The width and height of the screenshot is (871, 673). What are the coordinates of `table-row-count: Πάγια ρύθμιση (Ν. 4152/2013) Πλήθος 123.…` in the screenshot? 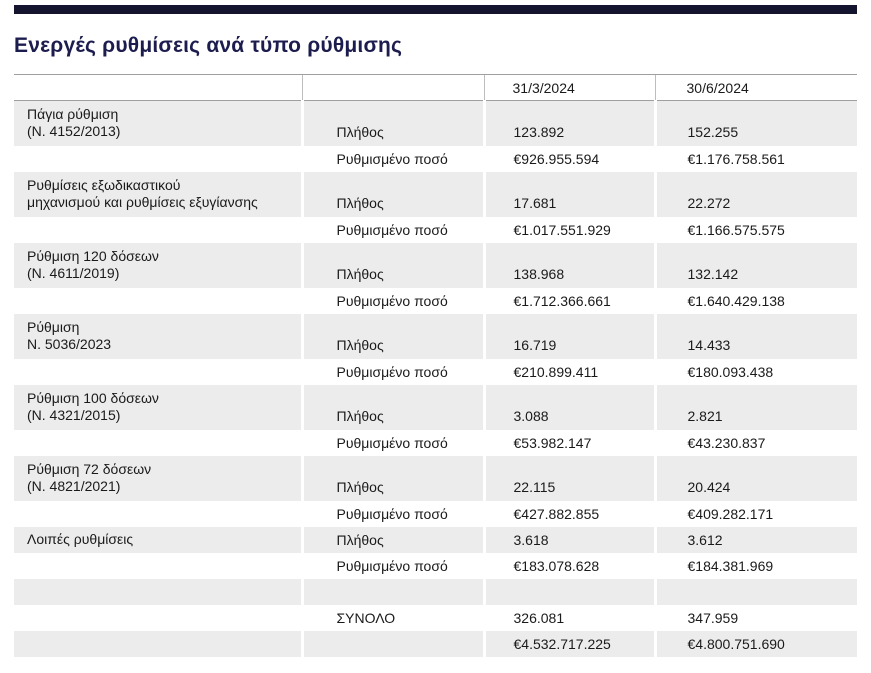 It's located at (435, 123).